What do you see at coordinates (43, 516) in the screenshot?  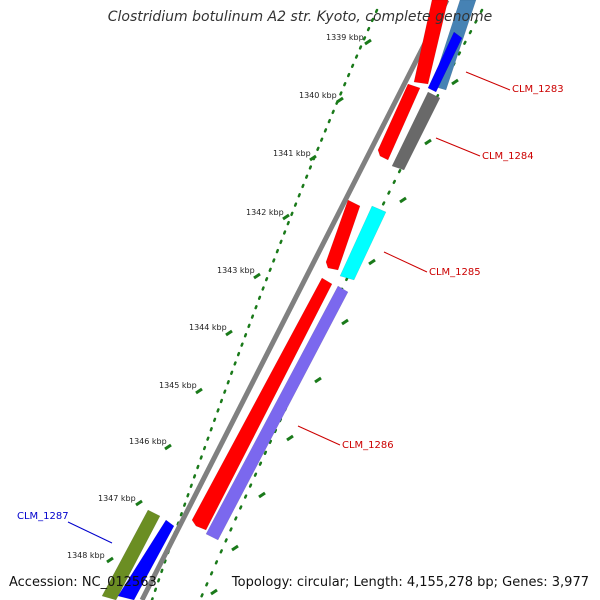 I see `gene-label-clm-1287: CLM_1287` at bounding box center [43, 516].